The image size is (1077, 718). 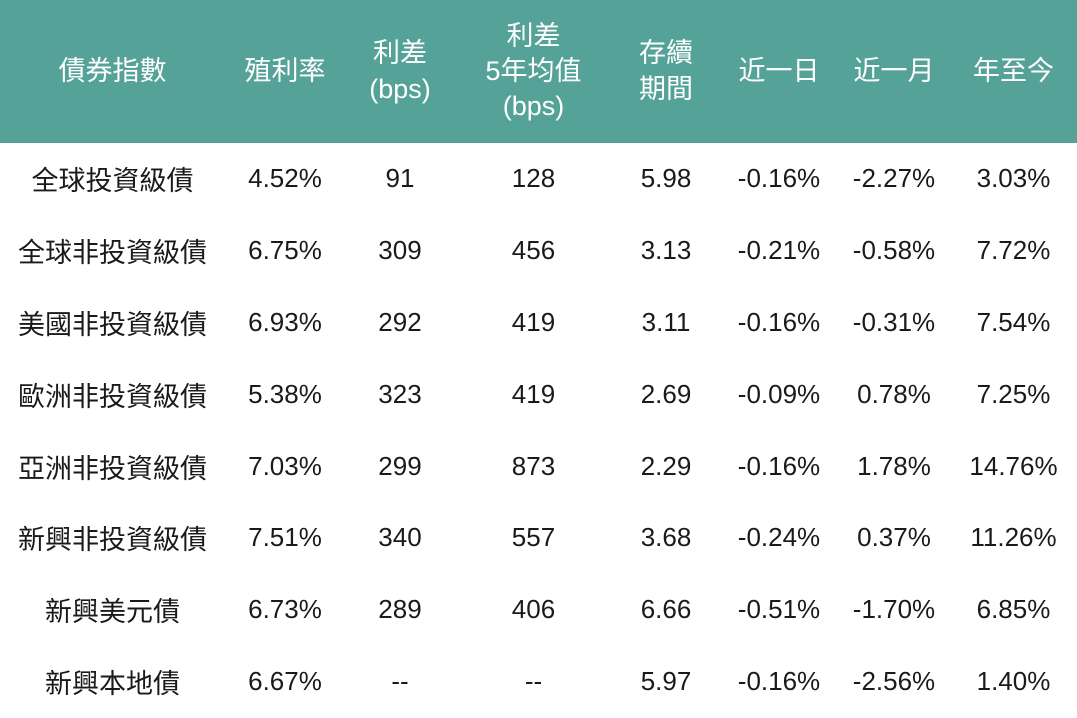 What do you see at coordinates (1013, 537) in the screenshot?
I see `change-ytd-value: 11.26%` at bounding box center [1013, 537].